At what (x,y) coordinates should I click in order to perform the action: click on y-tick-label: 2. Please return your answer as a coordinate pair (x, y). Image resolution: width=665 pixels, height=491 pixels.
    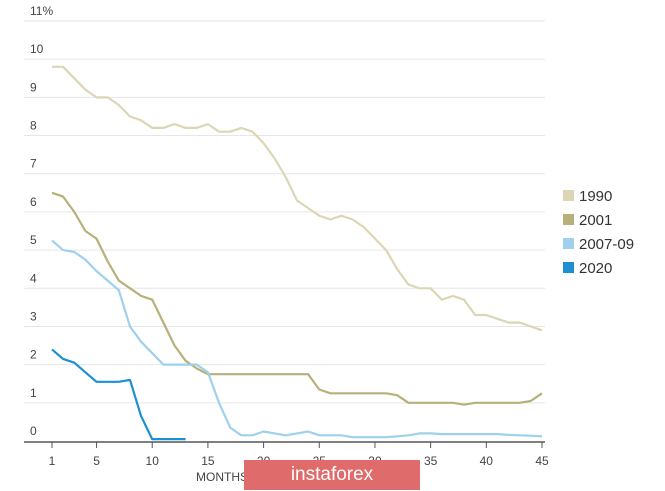
    Looking at the image, I should click on (33, 355).